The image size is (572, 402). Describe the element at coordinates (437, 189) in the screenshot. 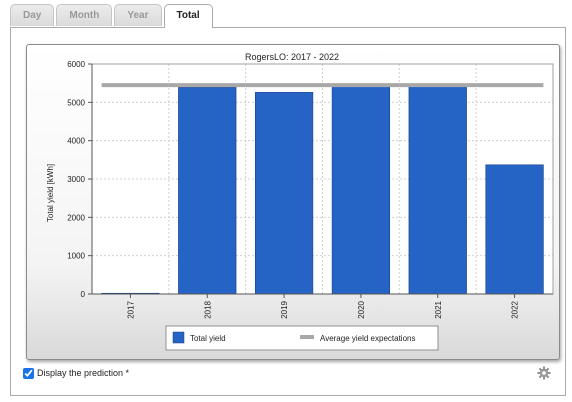

I see `bar-2021` at that location.